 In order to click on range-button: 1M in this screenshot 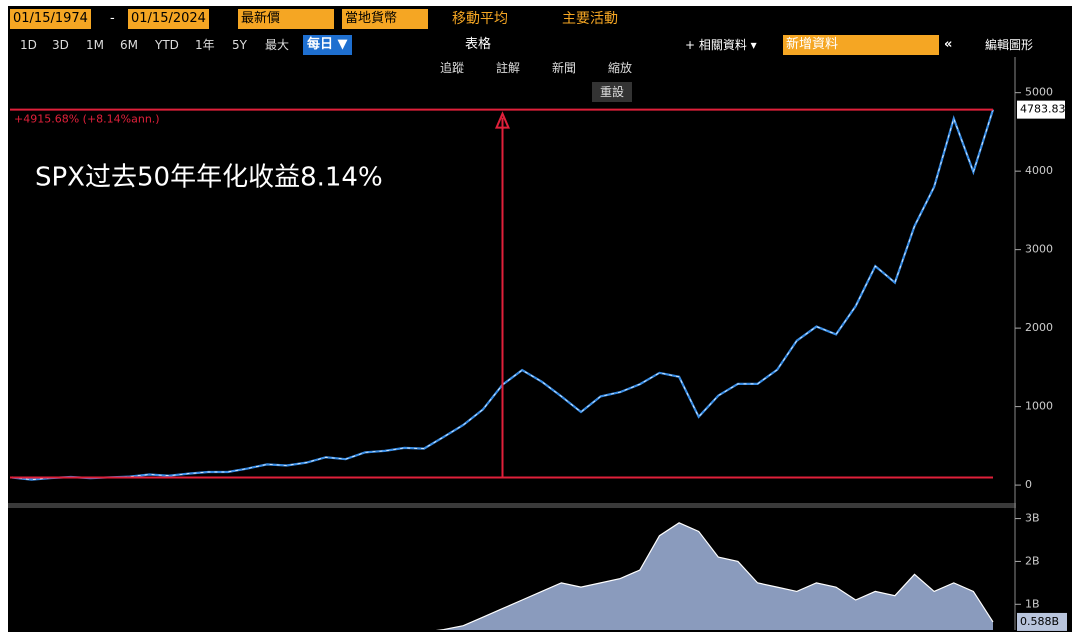, I will do `click(95, 45)`.